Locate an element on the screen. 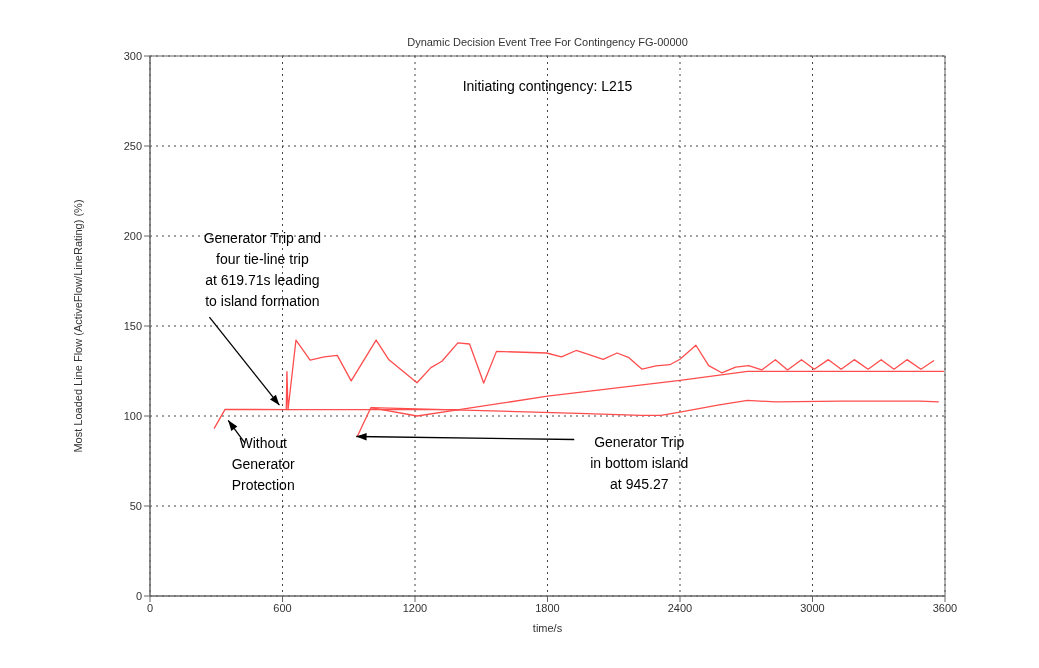 Image resolution: width=1039 pixels, height=668 pixels. annotation: Initiating contingency: L215 is located at coordinates (547, 86).